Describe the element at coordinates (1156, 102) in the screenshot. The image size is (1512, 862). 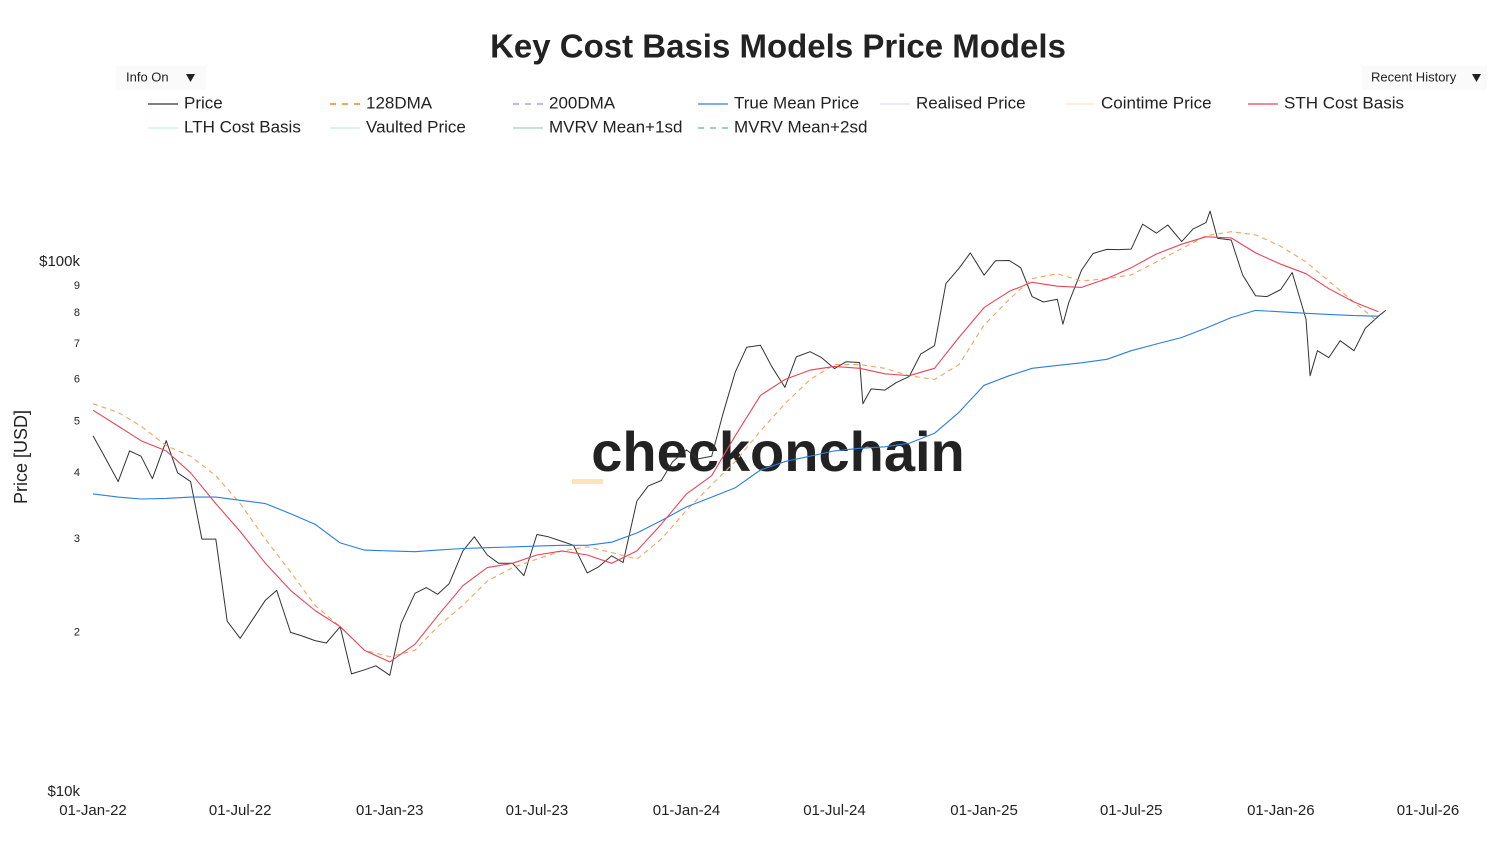
I see `legend-label: Cointime Price` at that location.